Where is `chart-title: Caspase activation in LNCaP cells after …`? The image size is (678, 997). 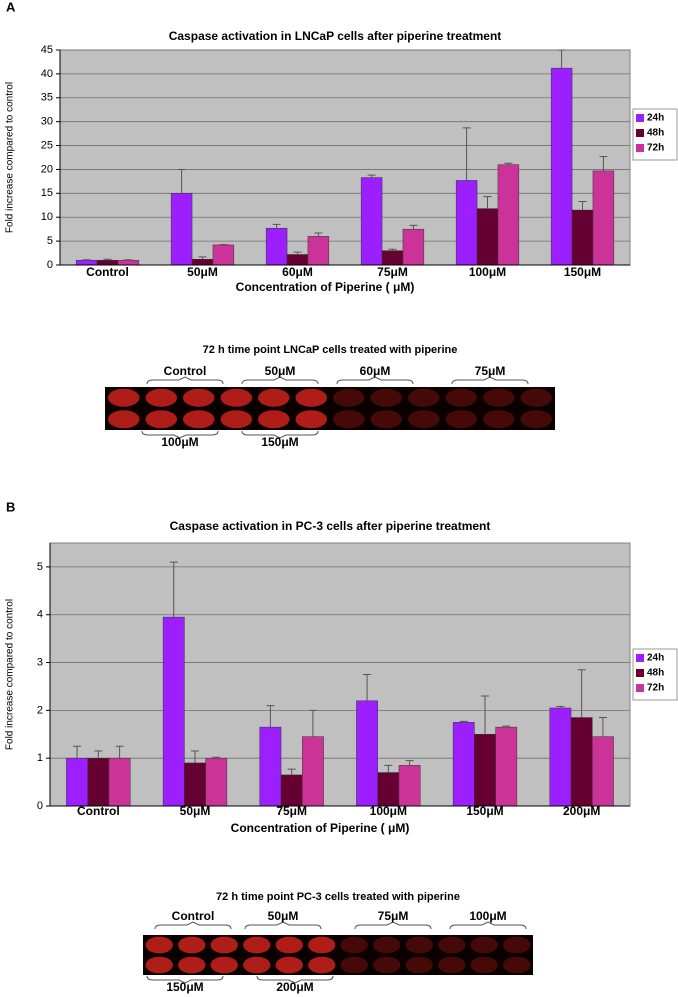 chart-title: Caspase activation in LNCaP cells after … is located at coordinates (335, 36).